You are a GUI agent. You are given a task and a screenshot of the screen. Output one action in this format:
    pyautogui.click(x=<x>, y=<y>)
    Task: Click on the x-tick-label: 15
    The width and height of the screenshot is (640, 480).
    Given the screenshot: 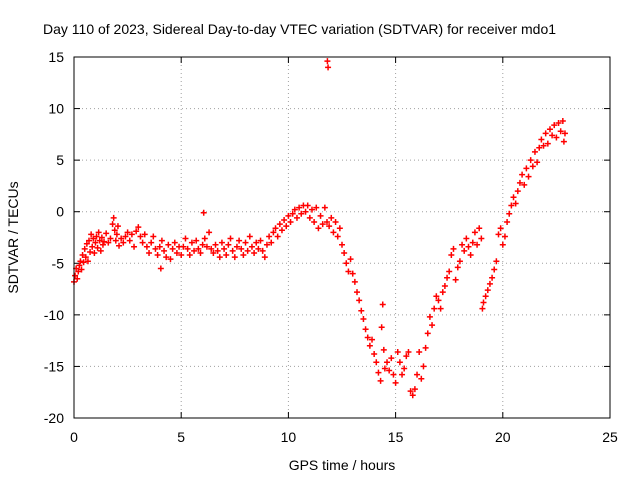 What is the action you would take?
    pyautogui.click(x=396, y=437)
    